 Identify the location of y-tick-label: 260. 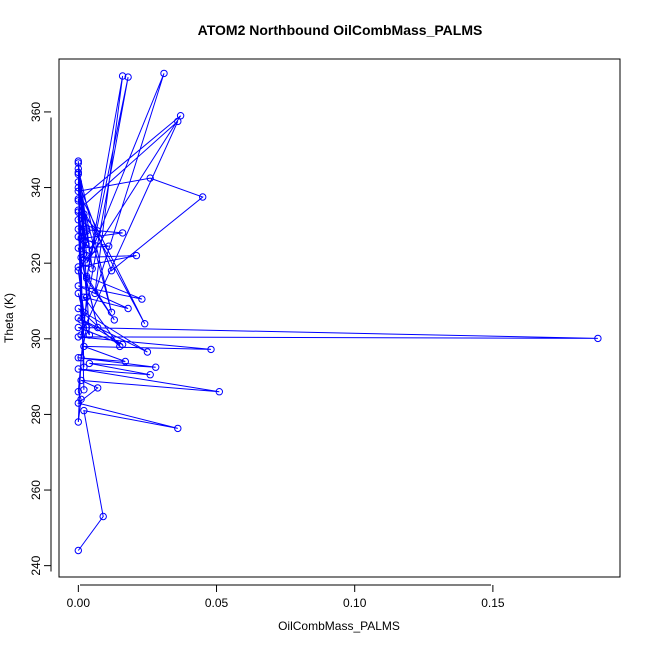
(36, 490).